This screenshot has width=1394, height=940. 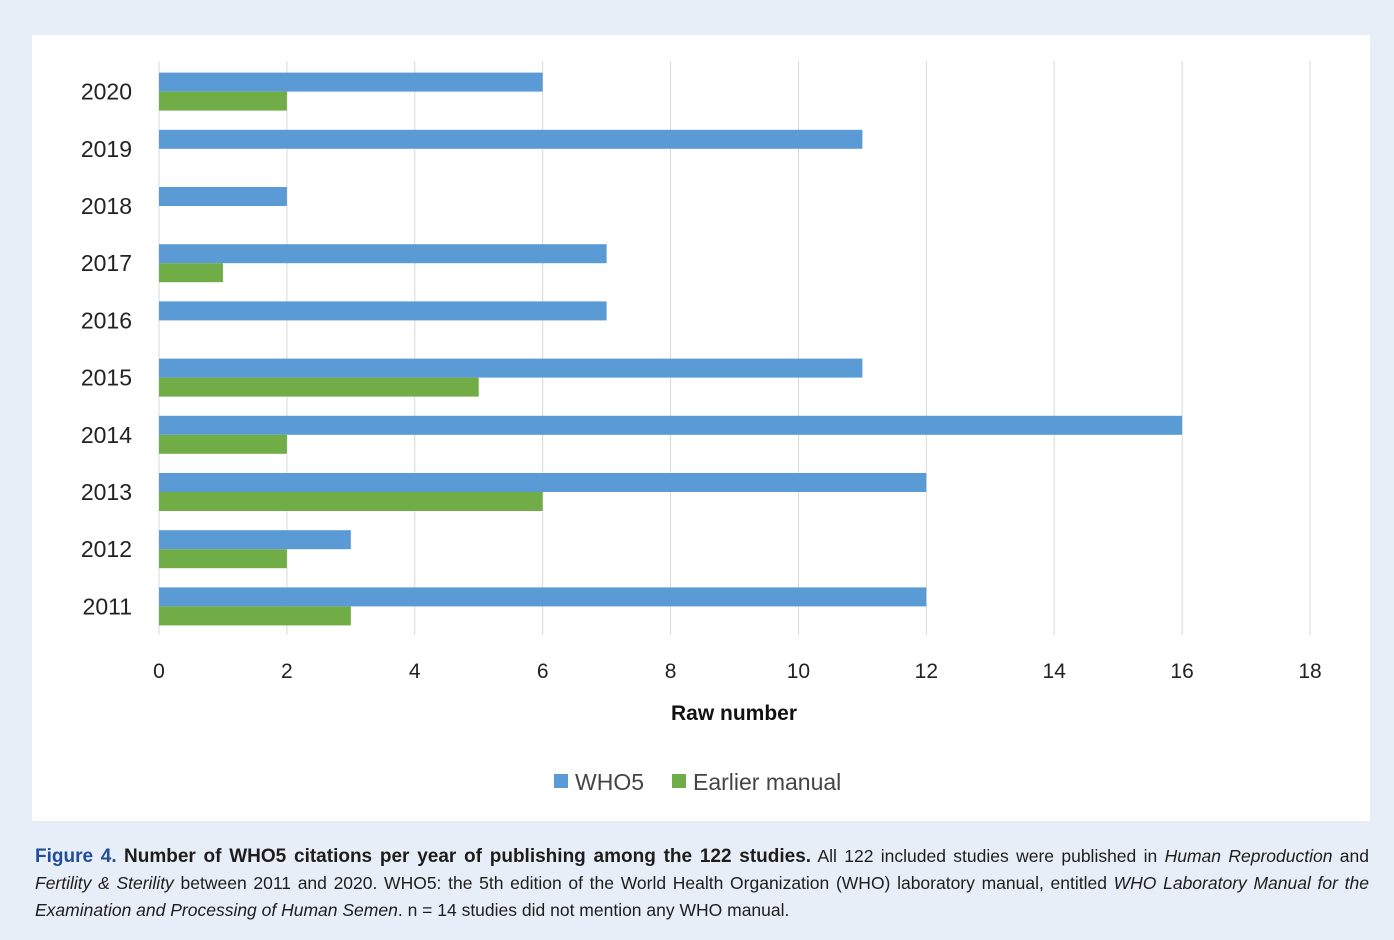 I want to click on x-tick-label: 0, so click(x=159, y=671).